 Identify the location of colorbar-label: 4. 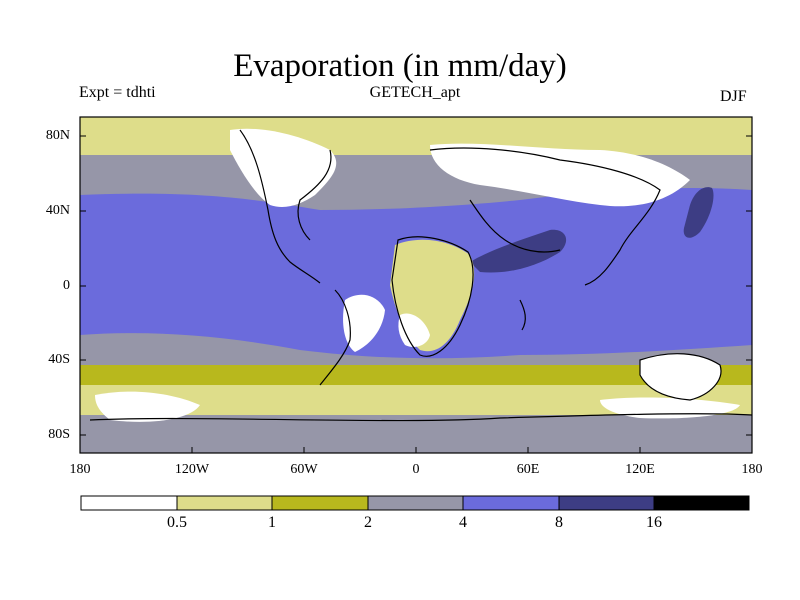
(463, 522).